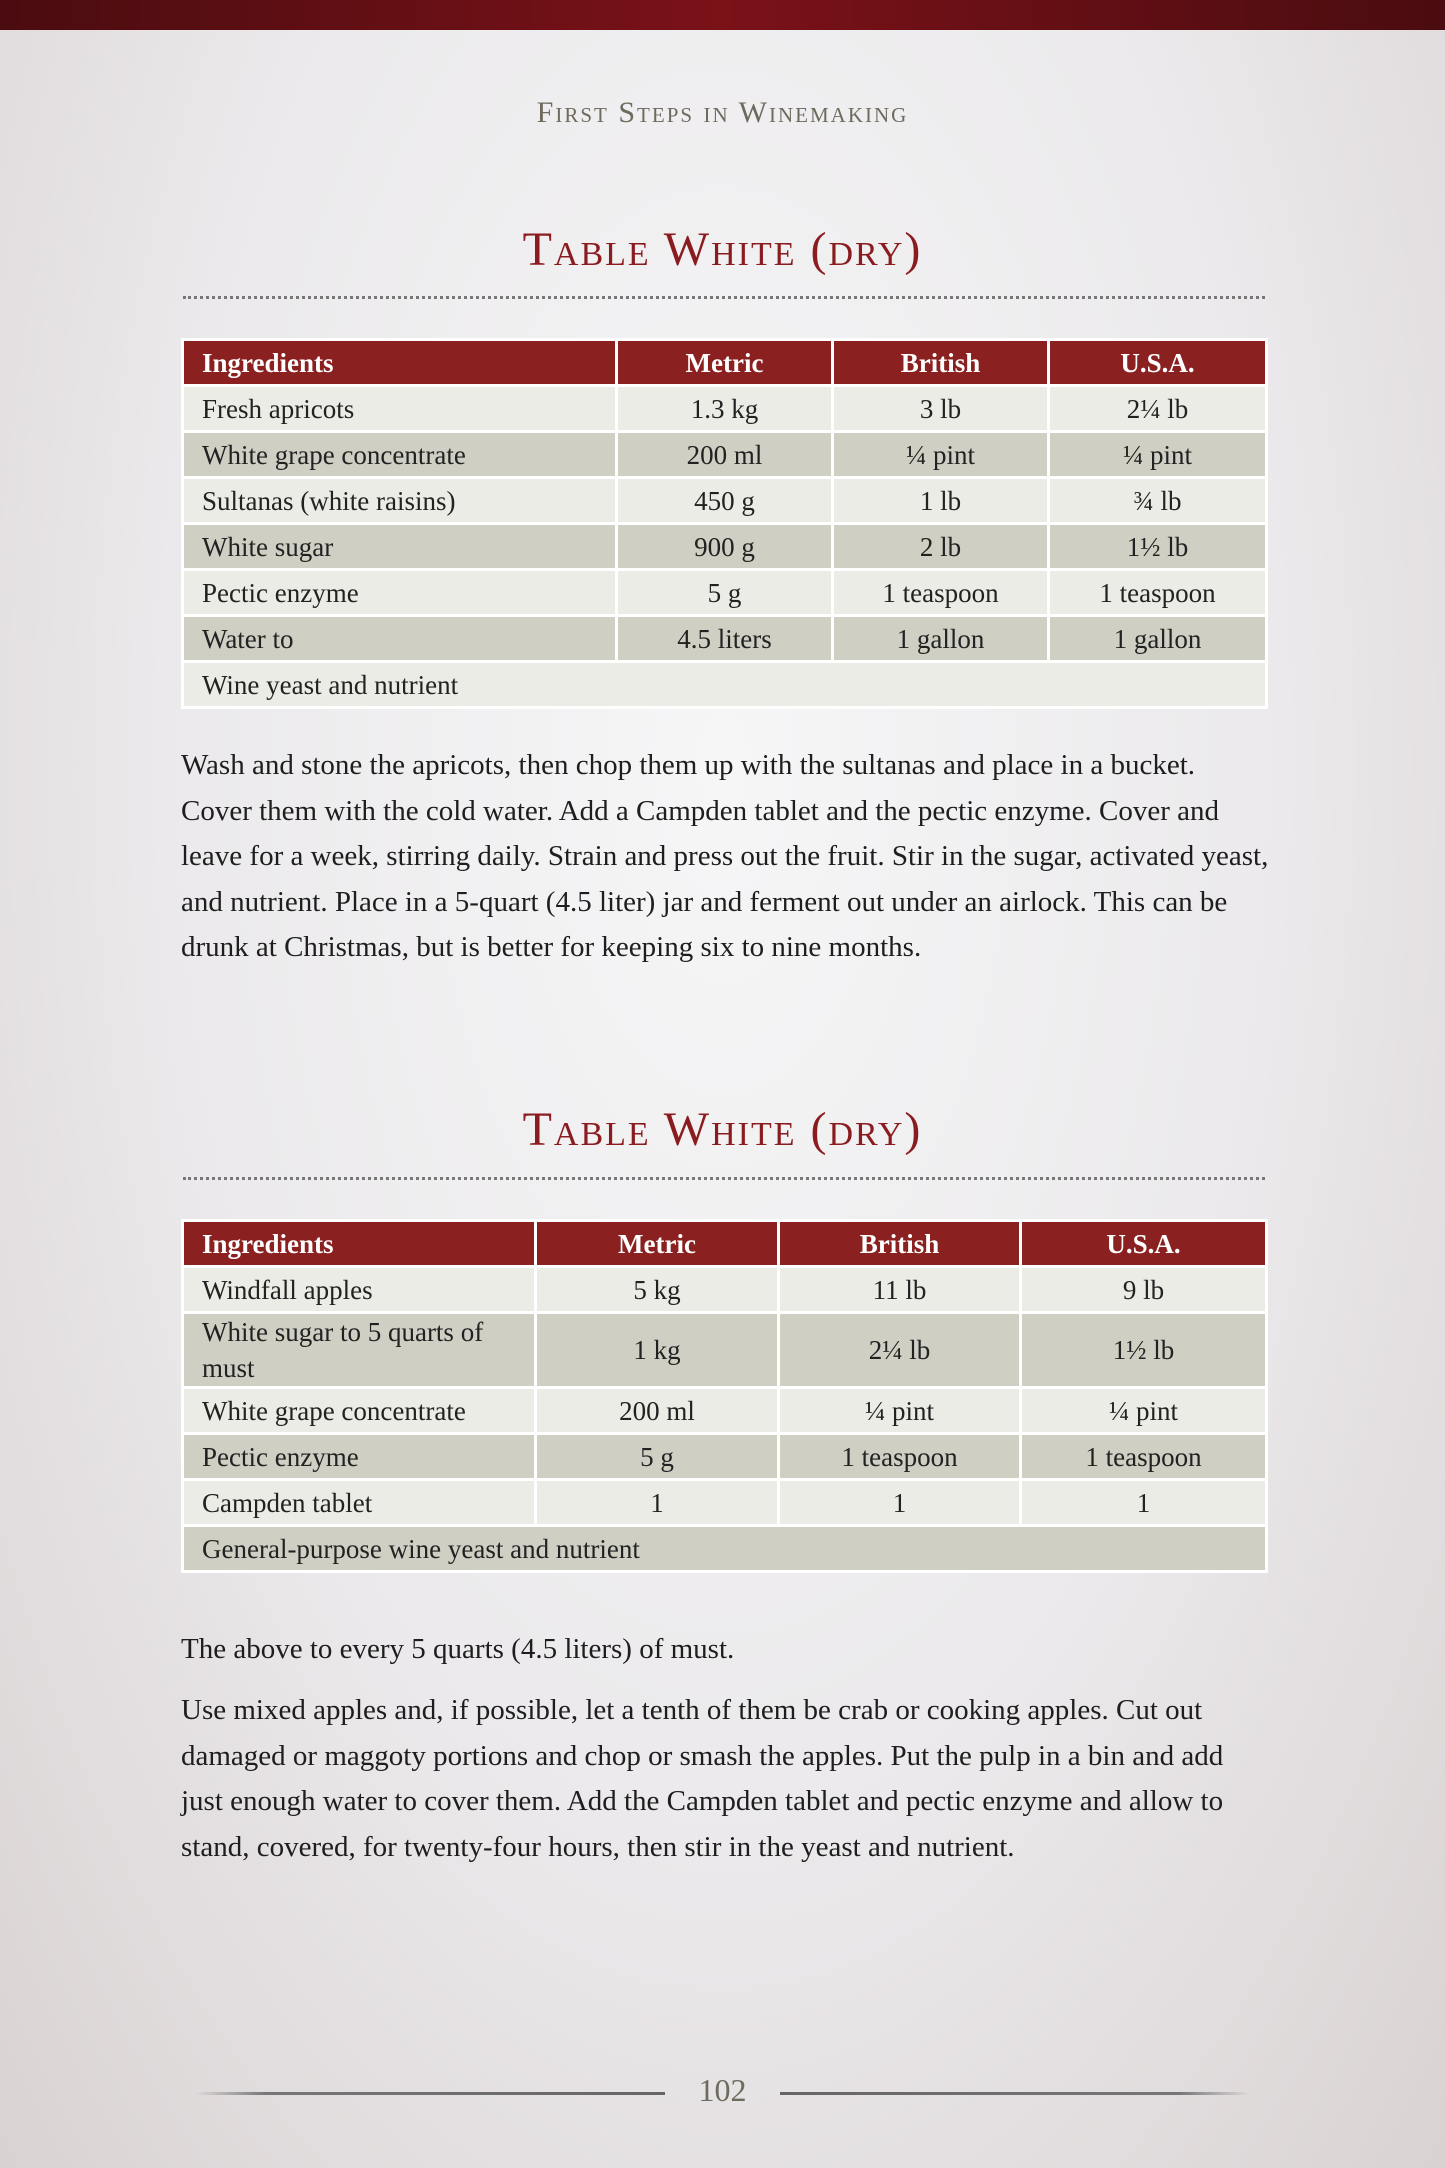 The image size is (1445, 2168). What do you see at coordinates (724, 500) in the screenshot?
I see `table-cell: 450 g` at bounding box center [724, 500].